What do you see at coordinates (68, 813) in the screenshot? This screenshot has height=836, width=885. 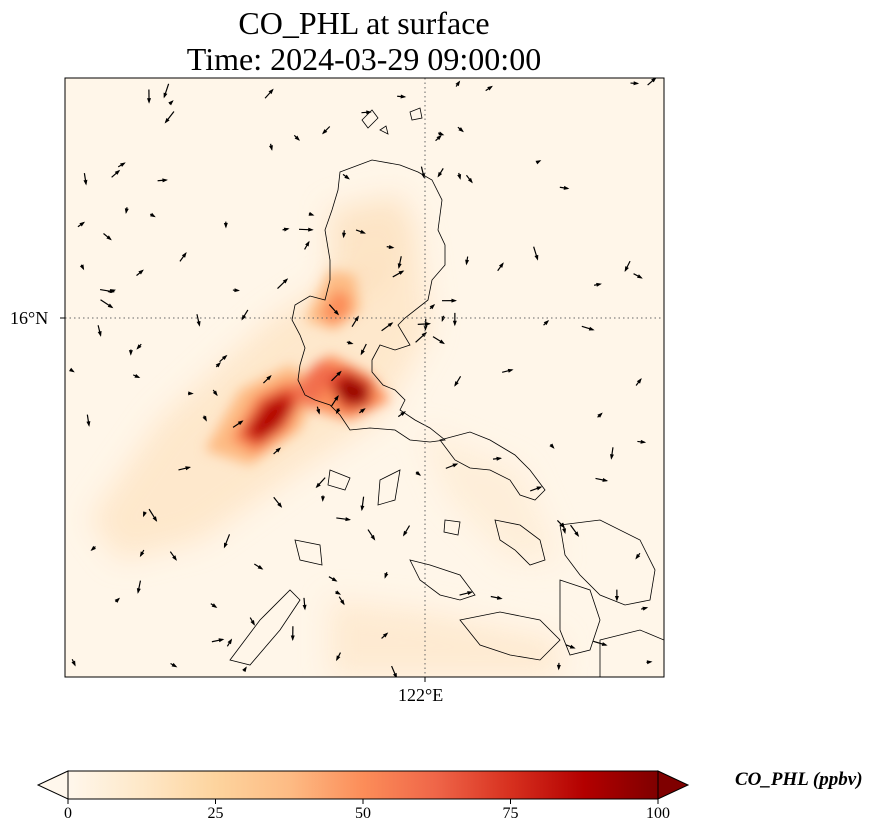 I see `colorbar-tick-label: 0` at bounding box center [68, 813].